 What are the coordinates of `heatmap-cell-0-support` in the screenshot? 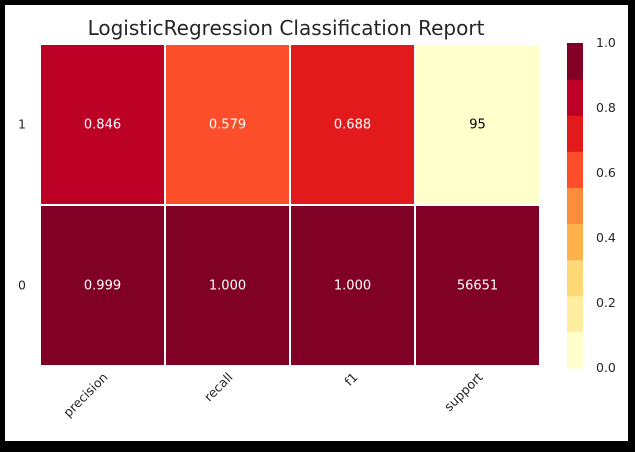 It's located at (477, 285).